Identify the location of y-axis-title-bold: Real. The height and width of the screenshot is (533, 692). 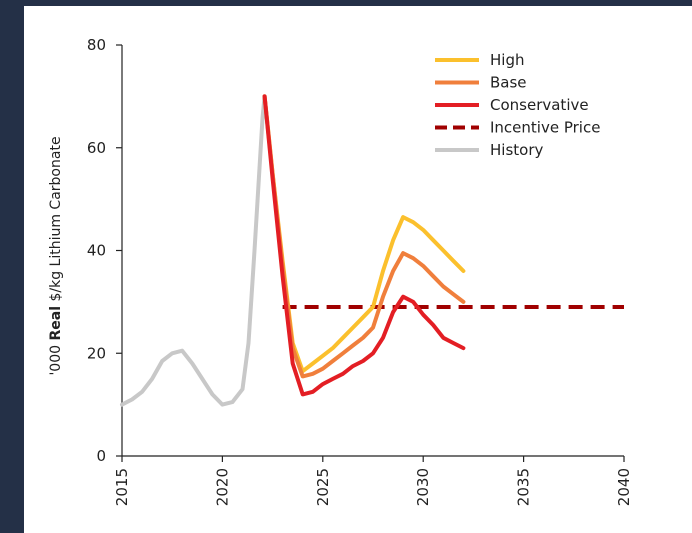
(56, 323).